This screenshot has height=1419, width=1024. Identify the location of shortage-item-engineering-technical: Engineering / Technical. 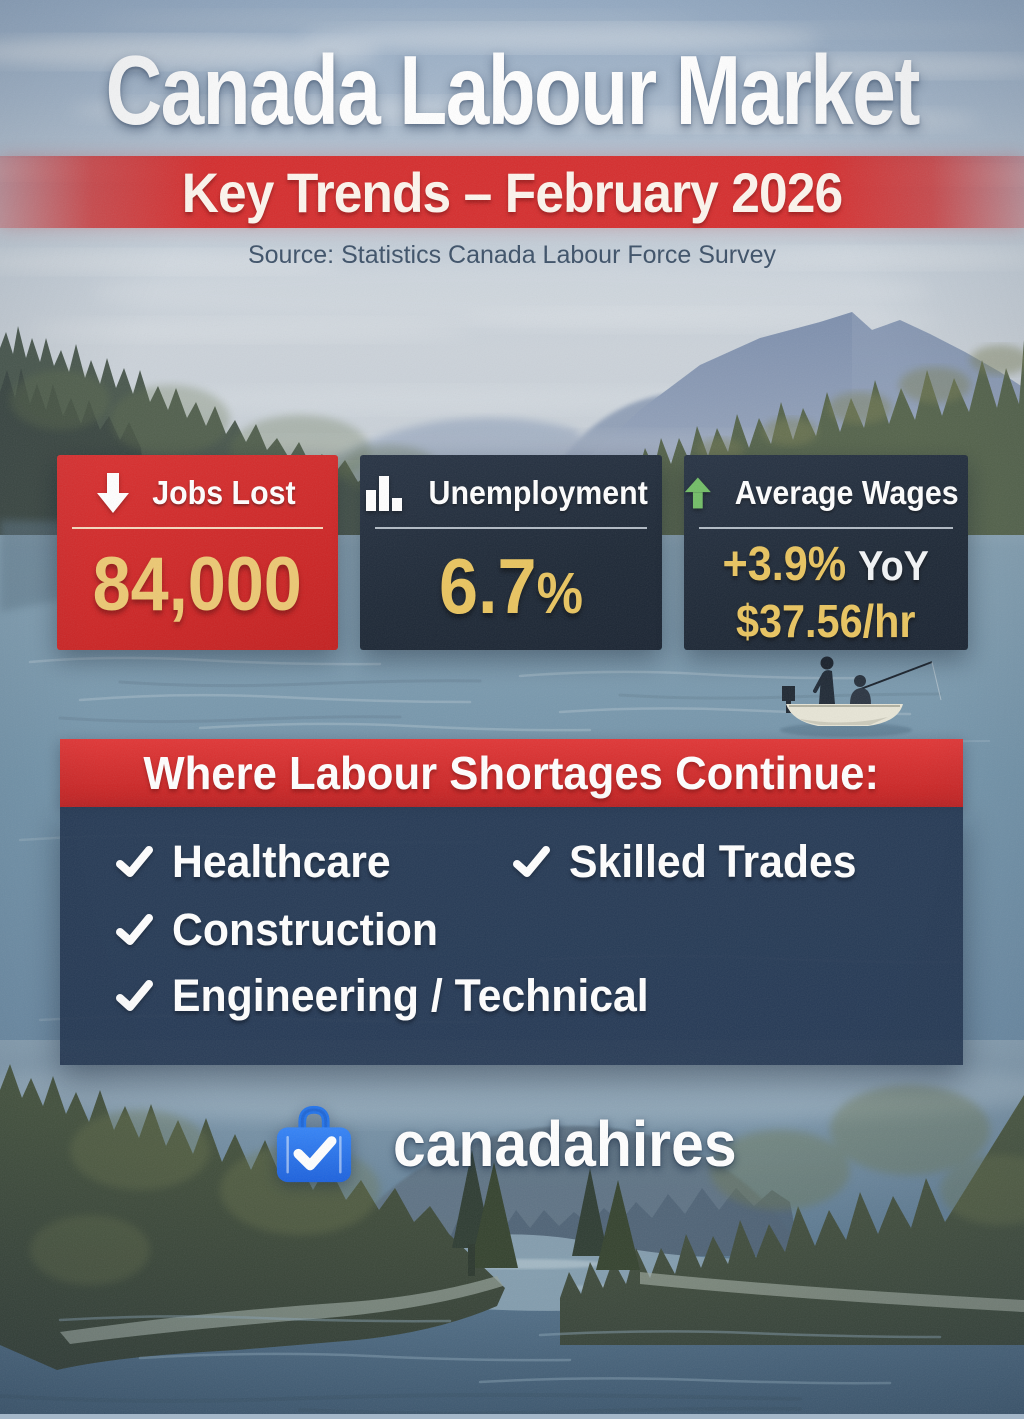
(394, 996).